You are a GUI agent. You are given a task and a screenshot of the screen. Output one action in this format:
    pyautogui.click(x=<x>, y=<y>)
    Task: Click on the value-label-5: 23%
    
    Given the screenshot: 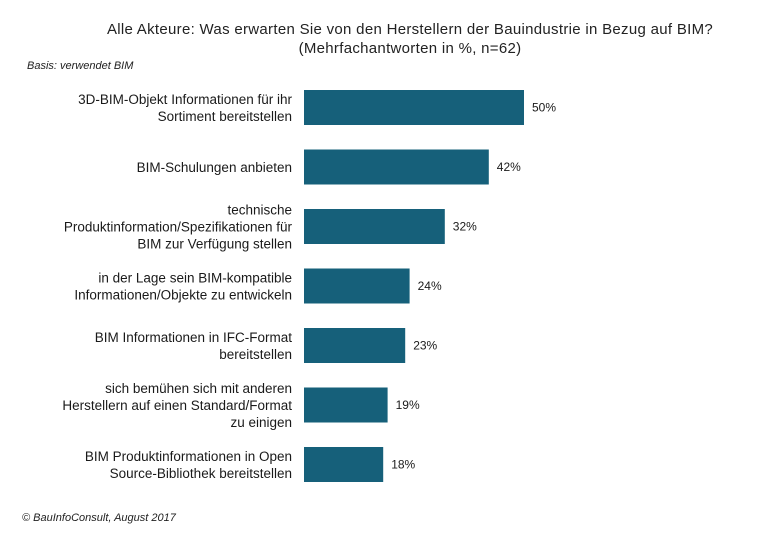 What is the action you would take?
    pyautogui.click(x=425, y=346)
    